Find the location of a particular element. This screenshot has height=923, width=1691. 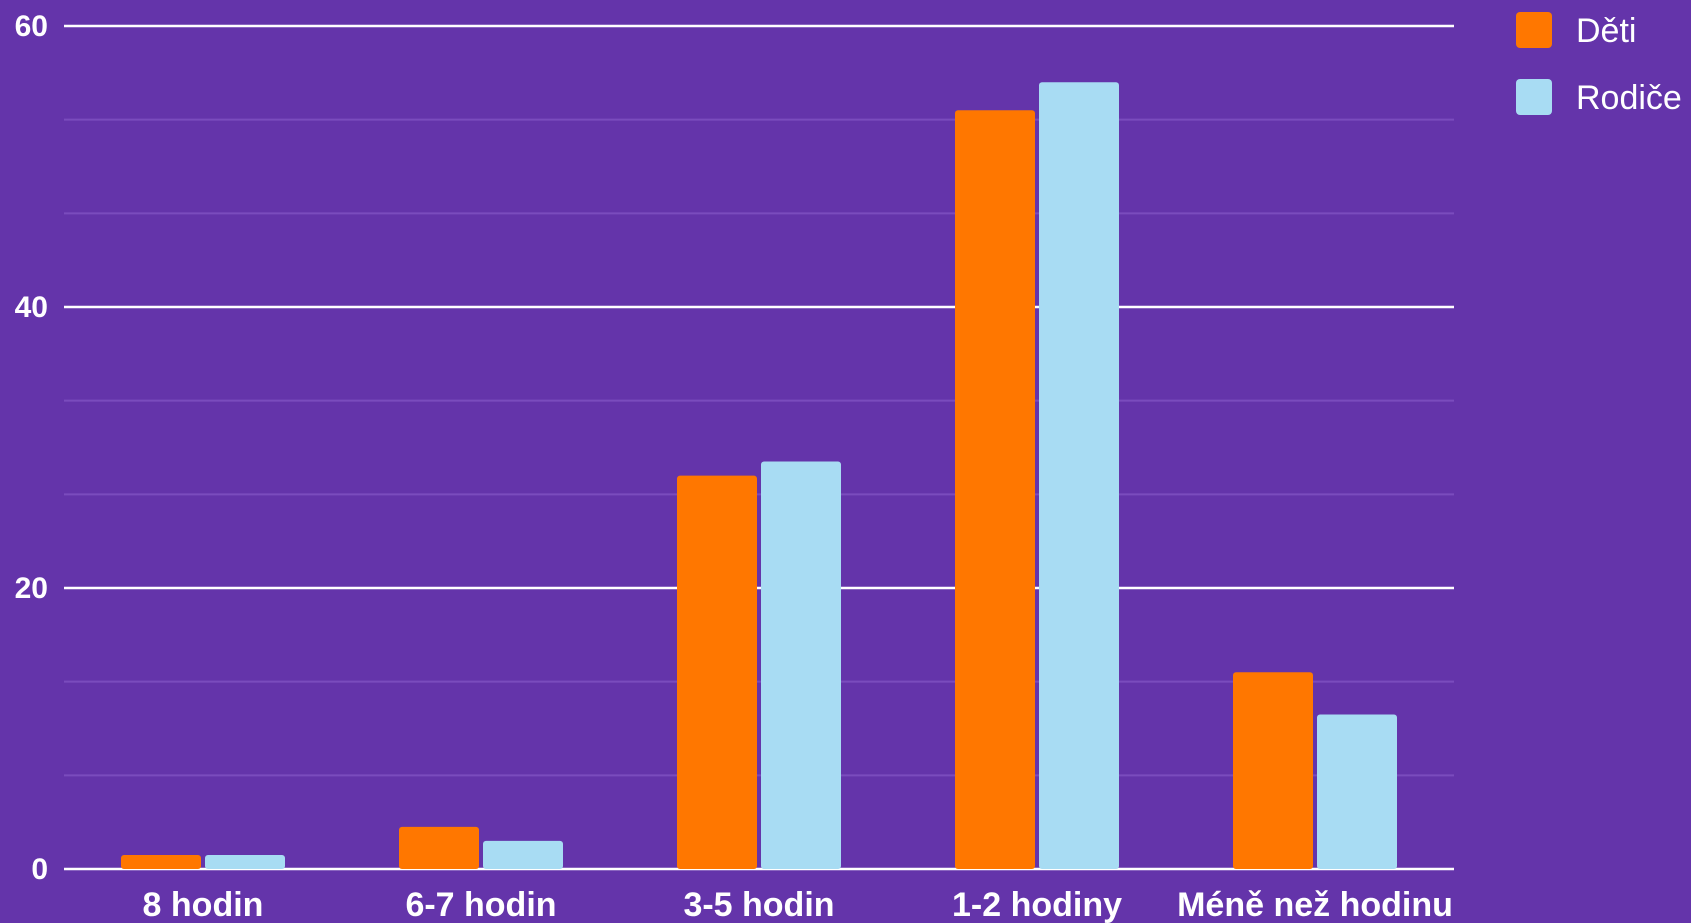

y-tick-label: 40 is located at coordinates (31, 307).